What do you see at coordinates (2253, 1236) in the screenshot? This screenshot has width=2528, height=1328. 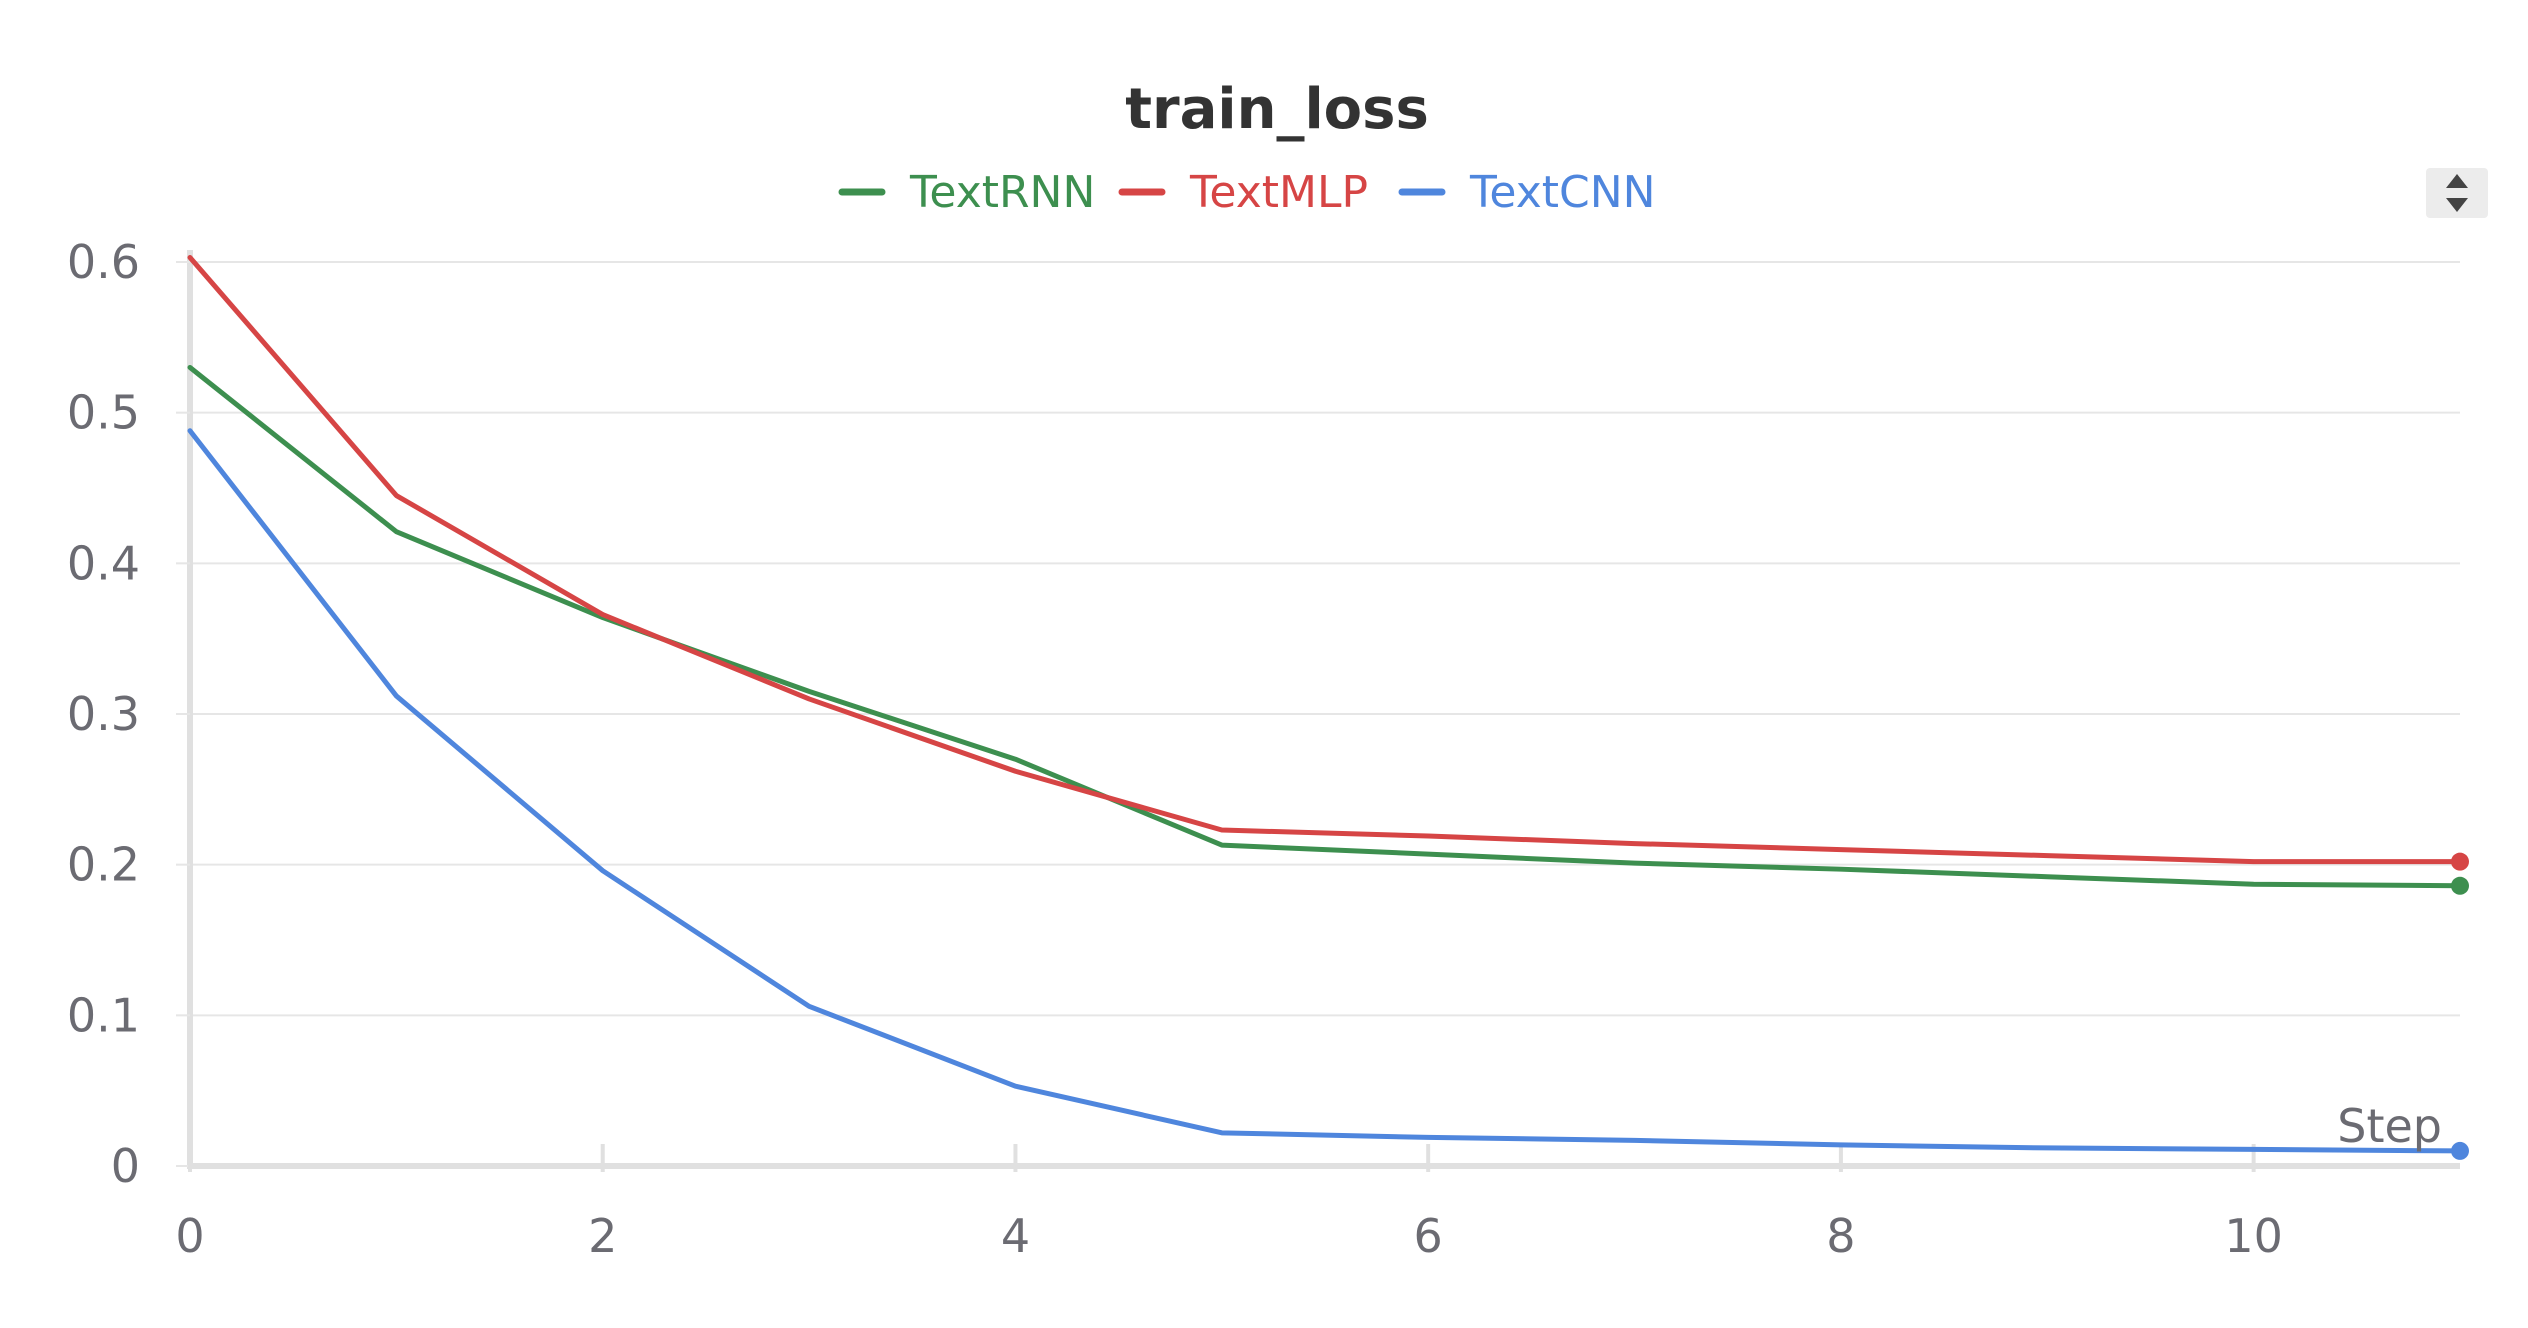 I see `x-tick-label: 10` at bounding box center [2253, 1236].